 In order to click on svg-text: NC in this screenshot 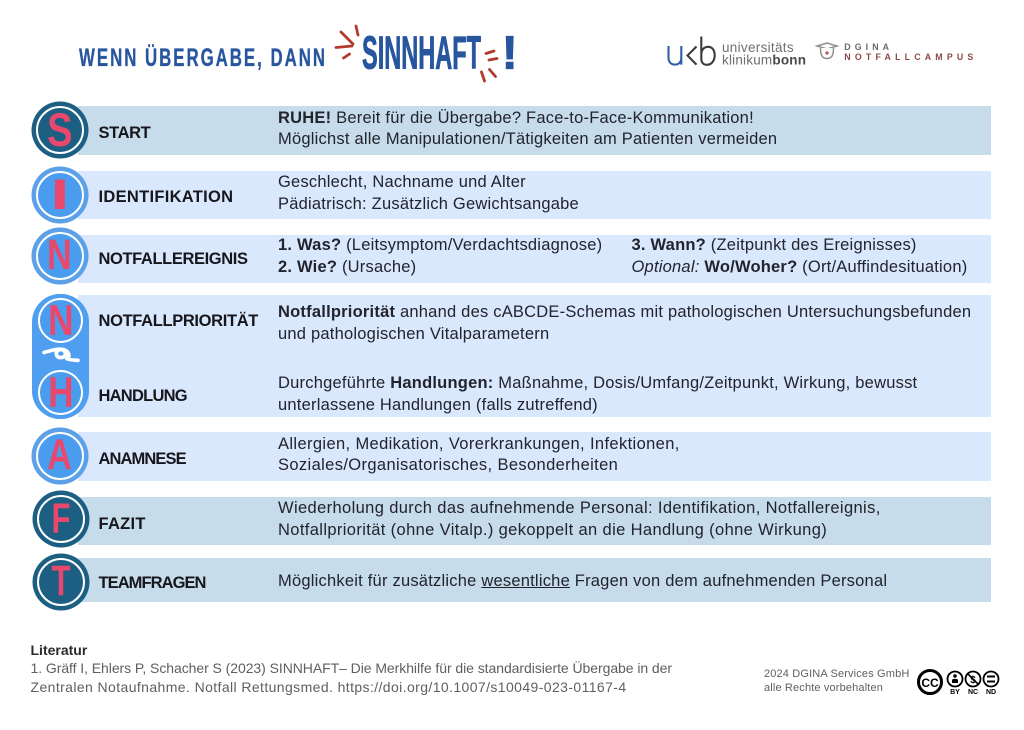, I will do `click(973, 692)`.